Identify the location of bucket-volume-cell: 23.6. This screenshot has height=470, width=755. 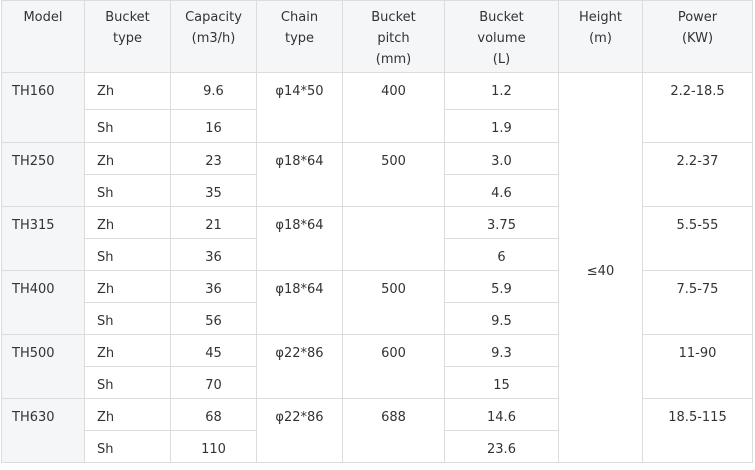
(501, 446).